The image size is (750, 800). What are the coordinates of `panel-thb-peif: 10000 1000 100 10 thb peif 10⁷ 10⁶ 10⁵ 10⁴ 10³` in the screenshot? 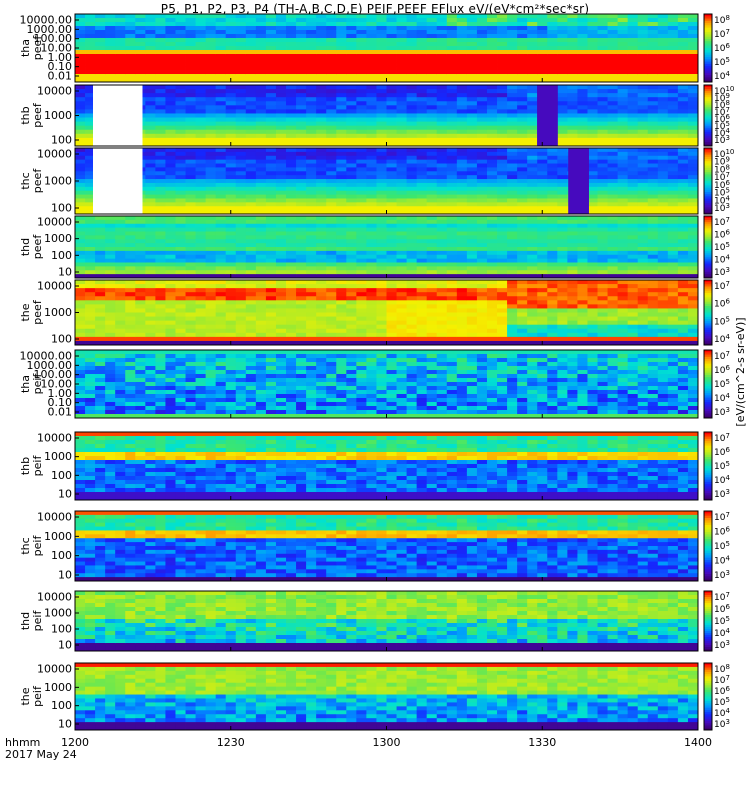 It's located at (374, 466).